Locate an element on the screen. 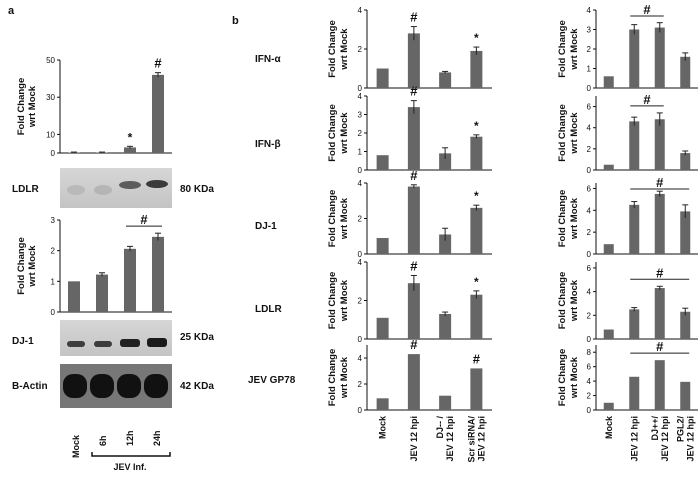  ldlr-blot-label: LDLR is located at coordinates (25, 189).